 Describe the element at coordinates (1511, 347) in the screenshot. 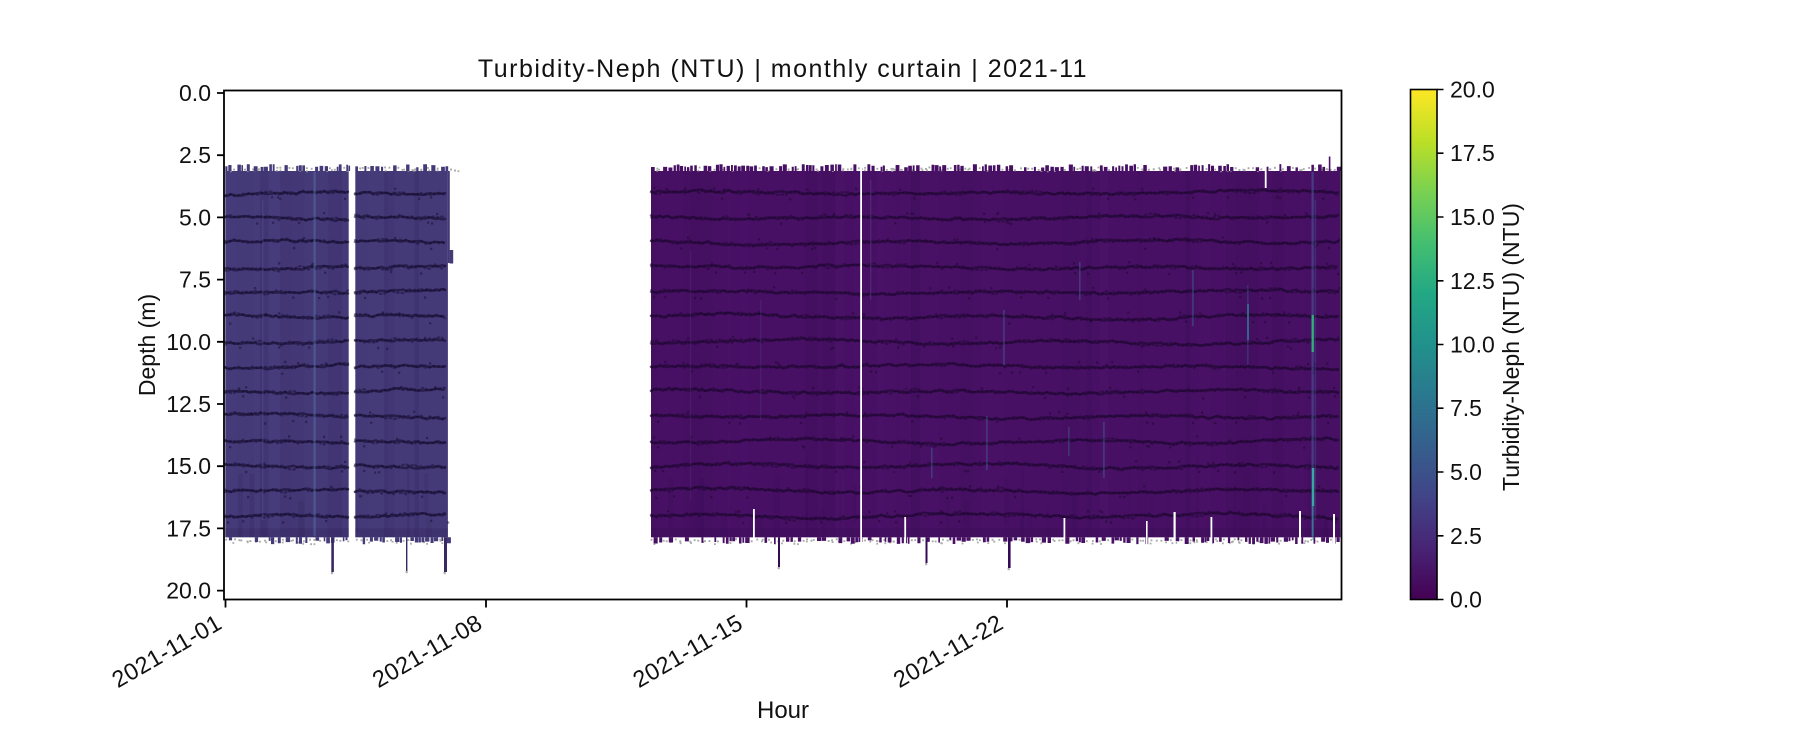

I see `svg-text: Turbidity-Neph (NTU) (NTU)` at that location.